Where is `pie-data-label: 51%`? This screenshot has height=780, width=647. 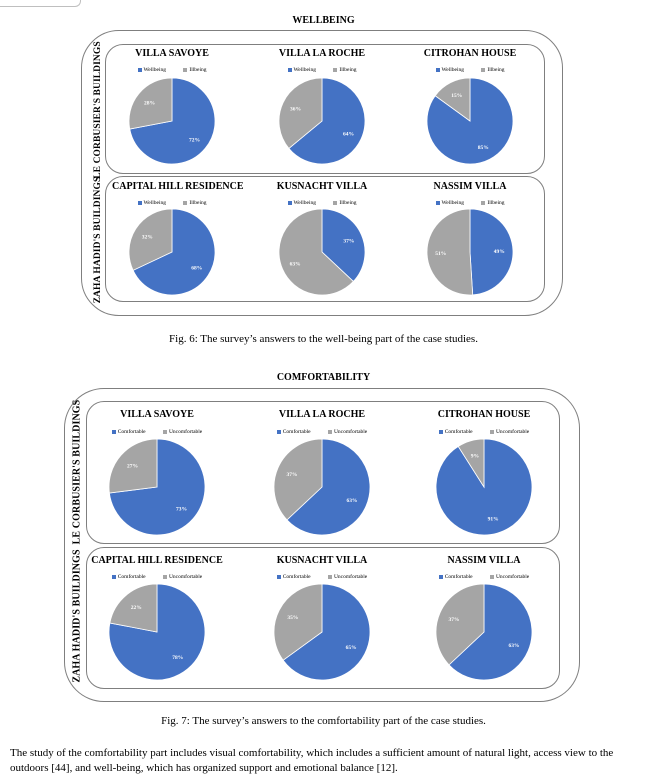 pie-data-label: 51% is located at coordinates (440, 254).